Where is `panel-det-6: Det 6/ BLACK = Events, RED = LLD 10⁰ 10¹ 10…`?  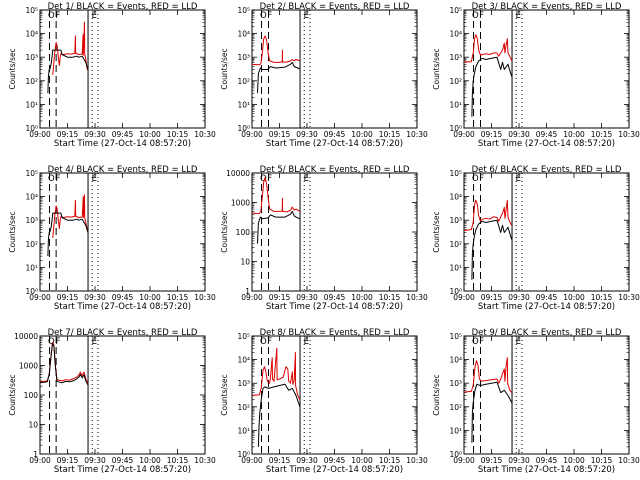
panel-det-6: Det 6/ BLACK = Events, RED = LLD 10⁰ 10¹ 10… is located at coordinates (536, 238).